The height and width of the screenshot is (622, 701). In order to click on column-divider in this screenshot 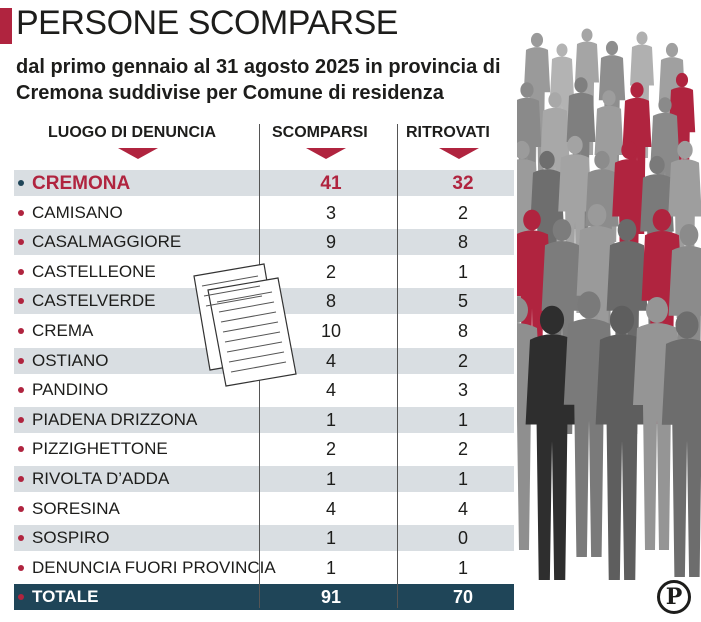, I will do `click(397, 366)`.